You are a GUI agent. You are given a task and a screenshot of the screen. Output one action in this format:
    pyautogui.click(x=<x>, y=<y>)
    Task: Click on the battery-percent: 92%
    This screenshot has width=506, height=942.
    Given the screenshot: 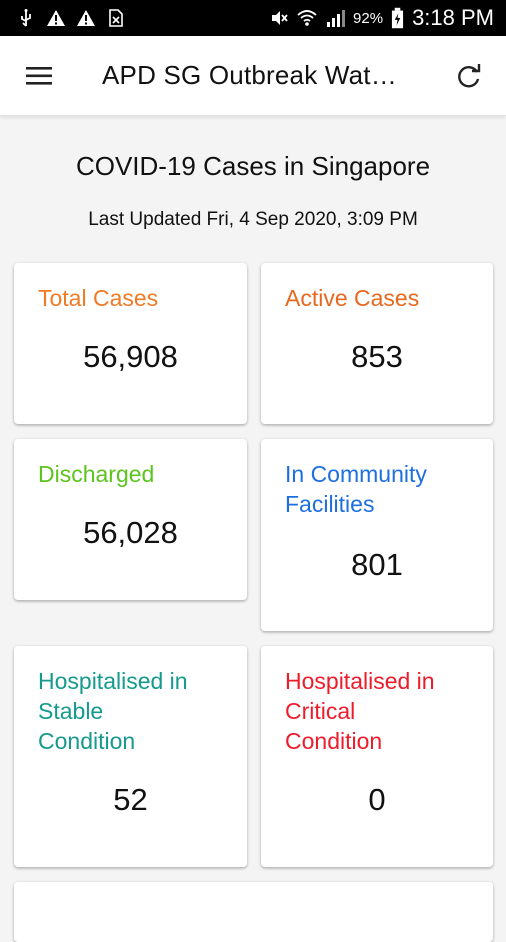 What is the action you would take?
    pyautogui.click(x=368, y=18)
    